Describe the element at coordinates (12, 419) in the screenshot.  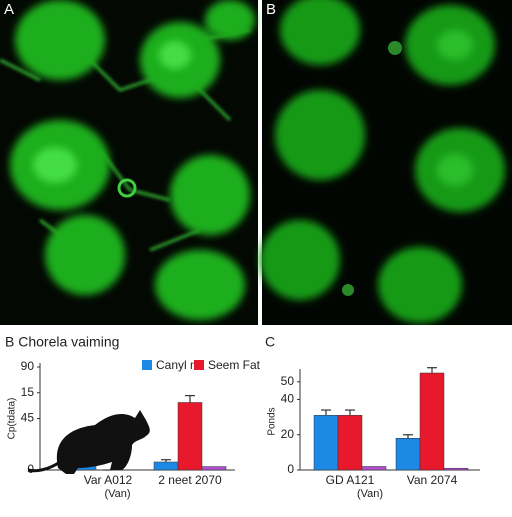
I see `y-axis-label: Cp(tdata)` at that location.